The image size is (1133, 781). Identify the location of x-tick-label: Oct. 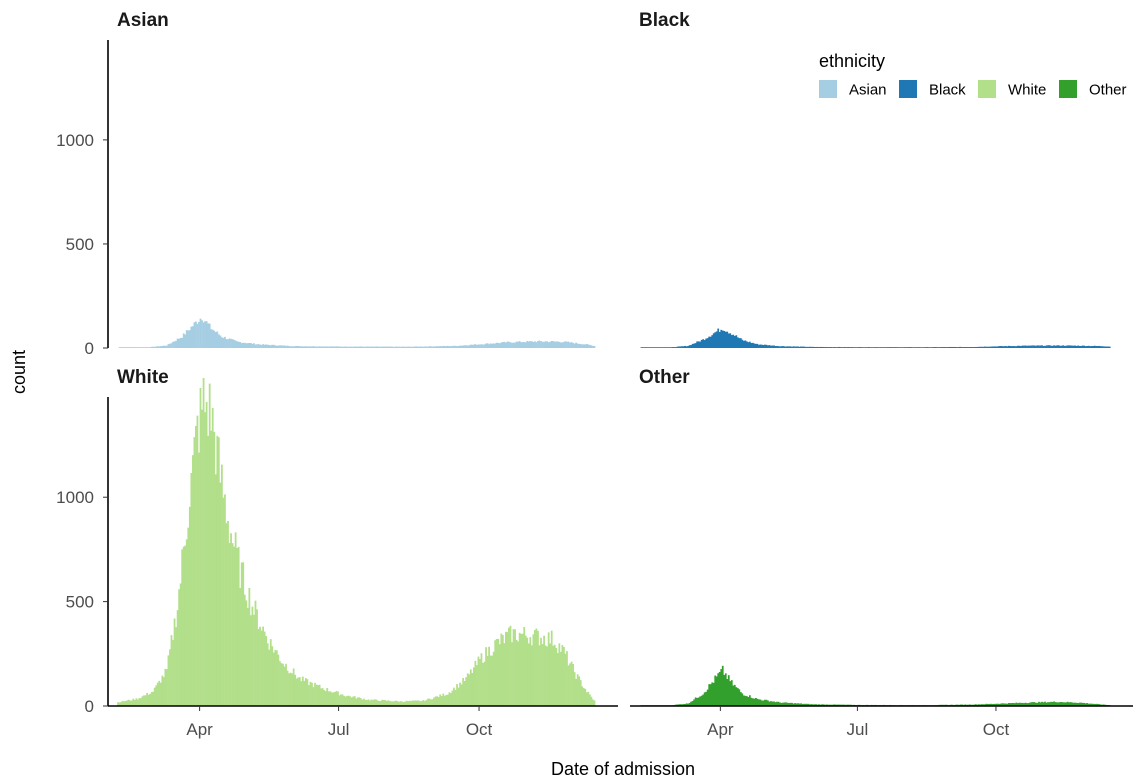
(479, 729).